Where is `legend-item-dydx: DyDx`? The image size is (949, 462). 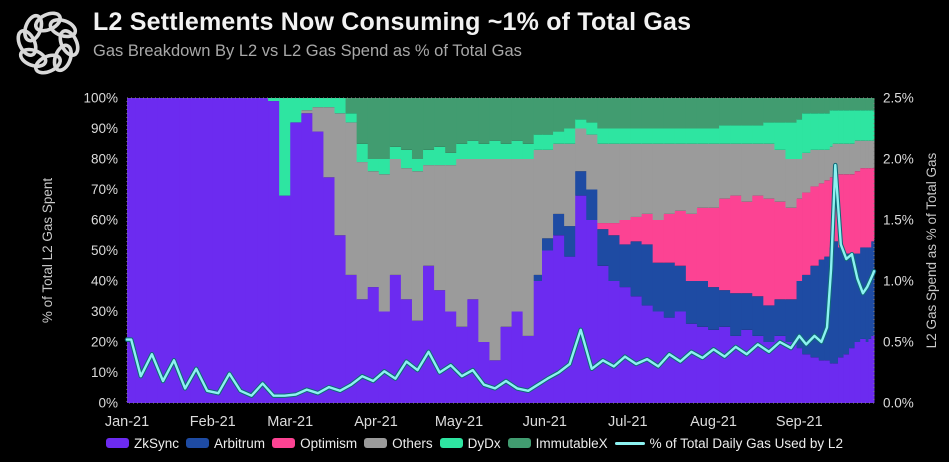
legend-item-dydx: DyDx is located at coordinates (470, 443).